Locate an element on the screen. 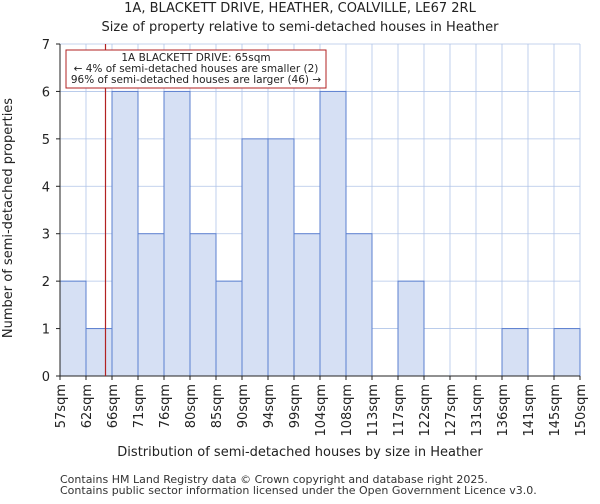 The height and width of the screenshot is (504, 600). x-tick-label-1: 62sqm is located at coordinates (87, 406).